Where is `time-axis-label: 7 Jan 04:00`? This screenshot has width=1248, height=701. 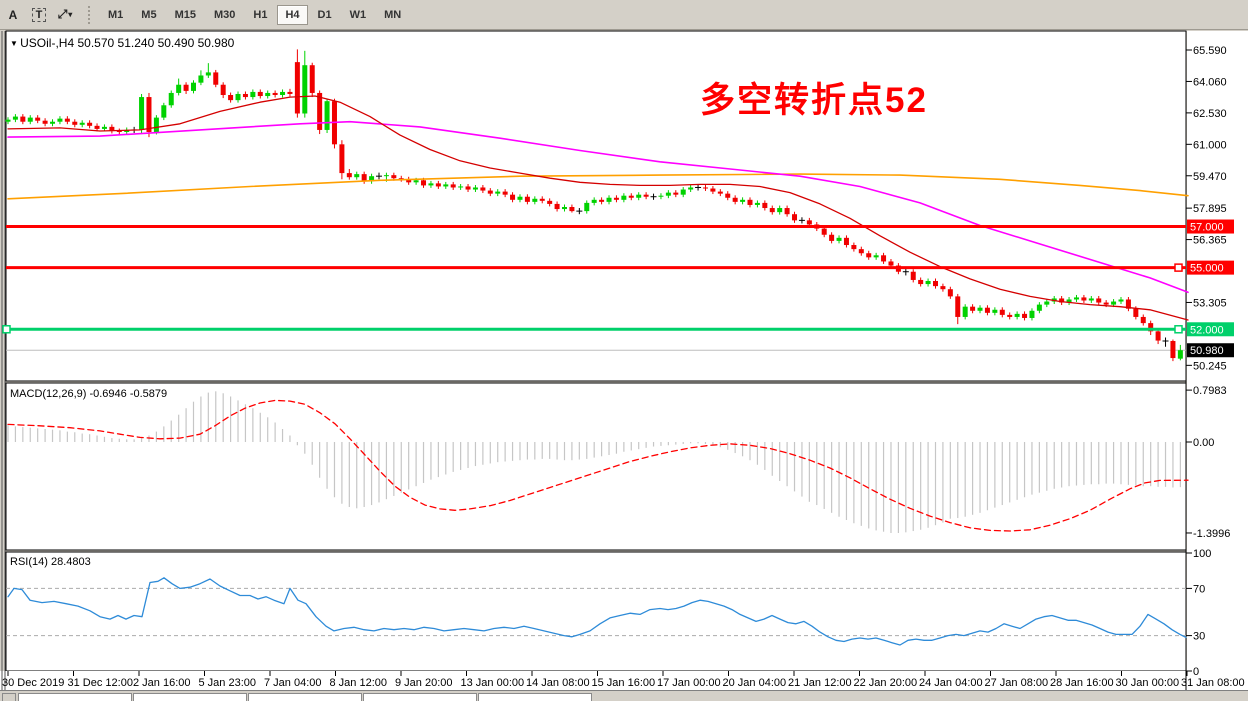 time-axis-label: 7 Jan 04:00 is located at coordinates (293, 683).